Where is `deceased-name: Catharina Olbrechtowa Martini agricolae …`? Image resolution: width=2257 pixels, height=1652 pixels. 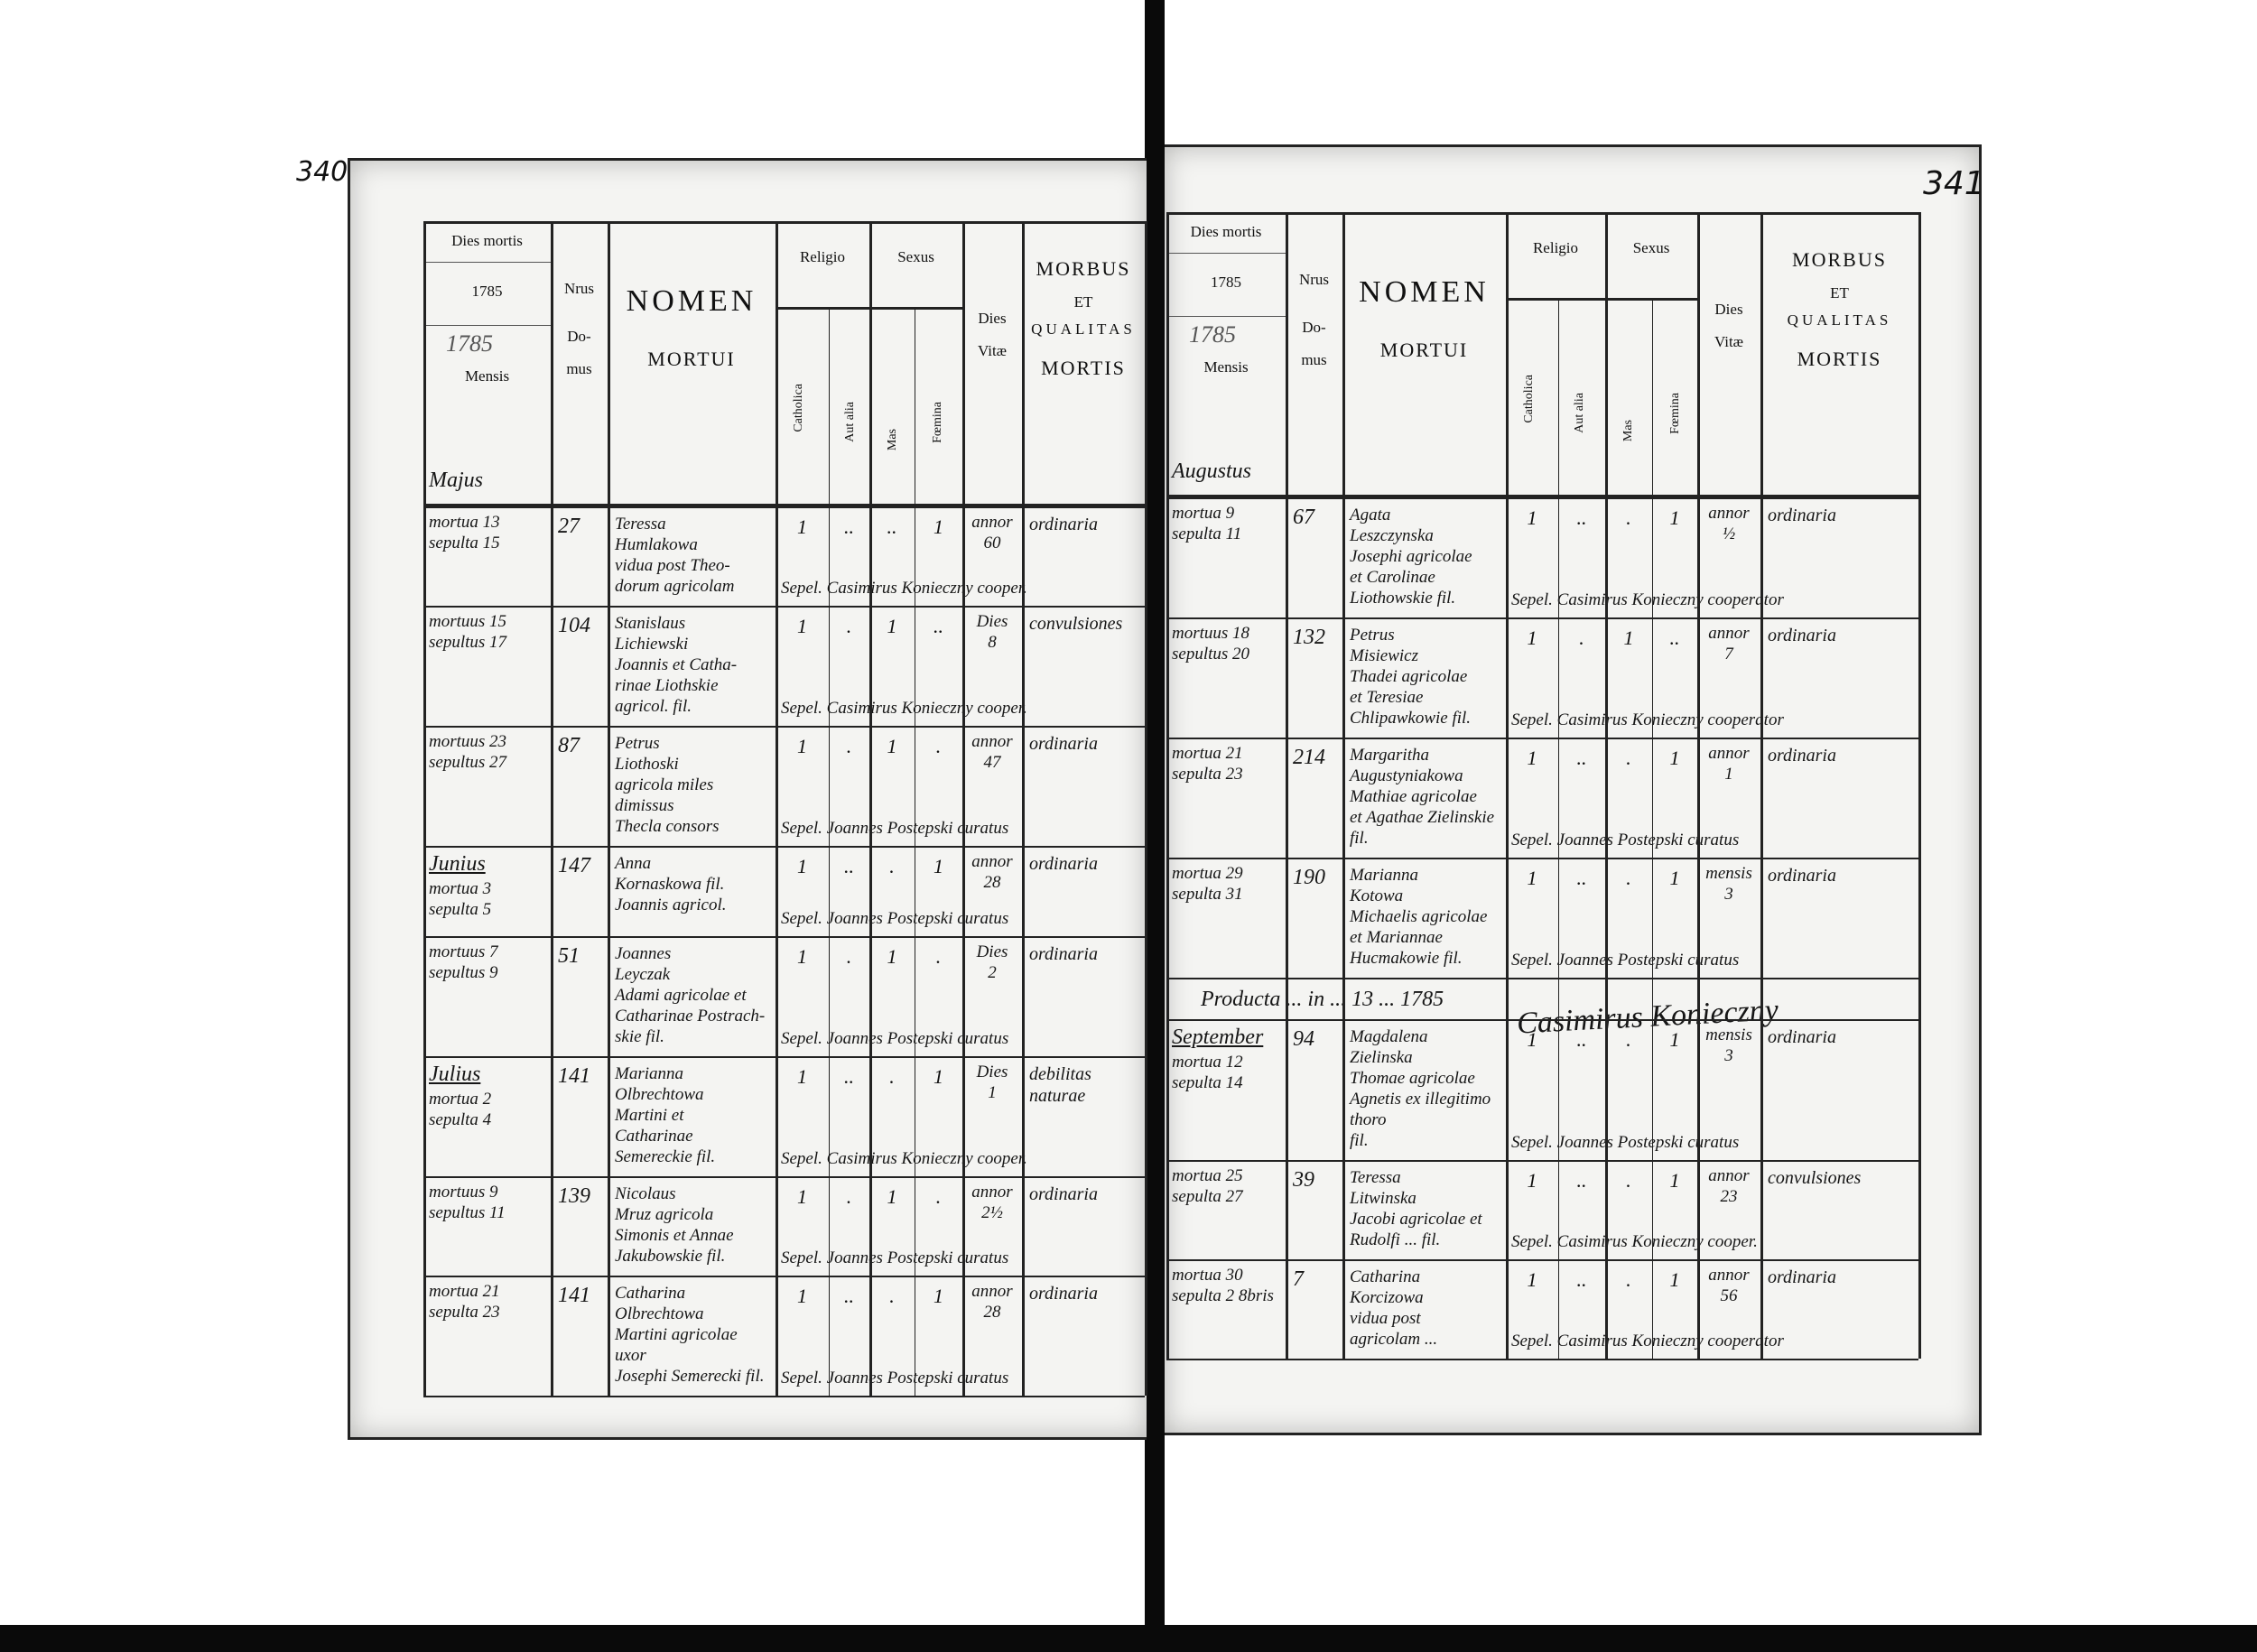 deceased-name: Catharina Olbrechtowa Martini agricolae … is located at coordinates (690, 1335).